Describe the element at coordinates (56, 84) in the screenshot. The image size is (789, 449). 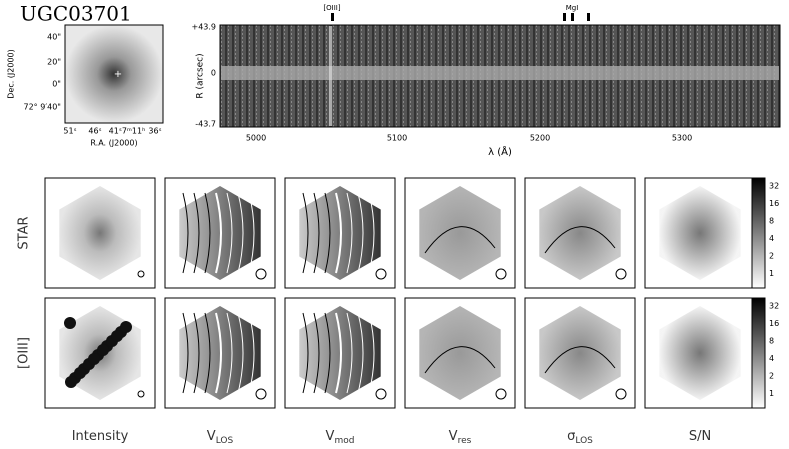
I see `y-tick-label: 0"` at that location.